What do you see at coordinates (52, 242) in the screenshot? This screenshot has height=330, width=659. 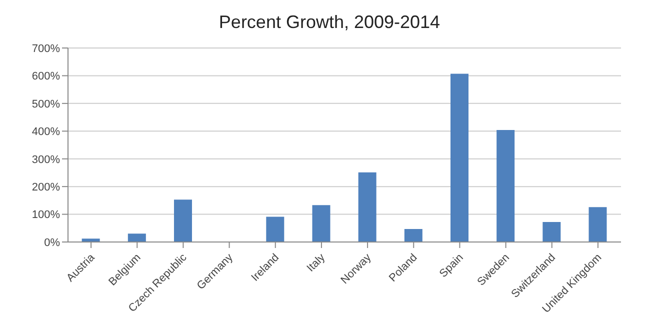 I see `y-tick-label: 0%` at bounding box center [52, 242].